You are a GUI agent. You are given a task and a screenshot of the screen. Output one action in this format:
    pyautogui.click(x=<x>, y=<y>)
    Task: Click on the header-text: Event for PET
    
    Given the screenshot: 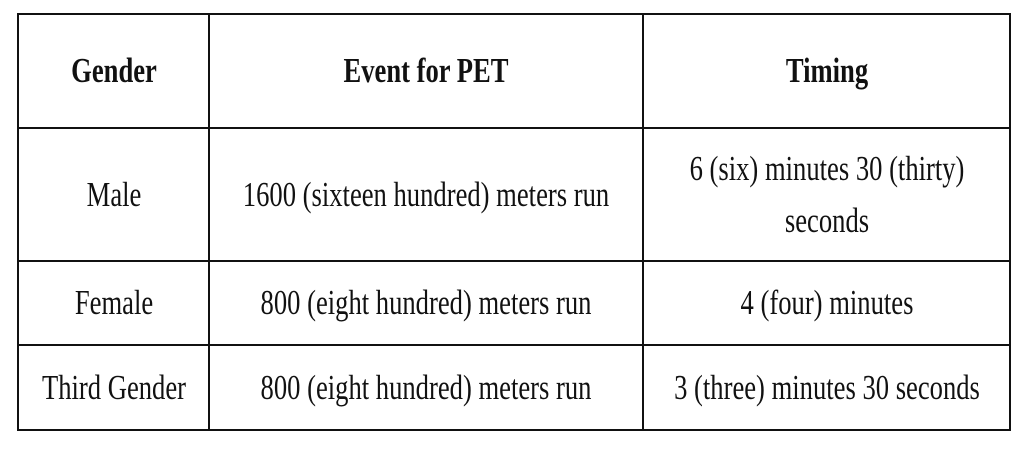 What is the action you would take?
    pyautogui.click(x=426, y=70)
    